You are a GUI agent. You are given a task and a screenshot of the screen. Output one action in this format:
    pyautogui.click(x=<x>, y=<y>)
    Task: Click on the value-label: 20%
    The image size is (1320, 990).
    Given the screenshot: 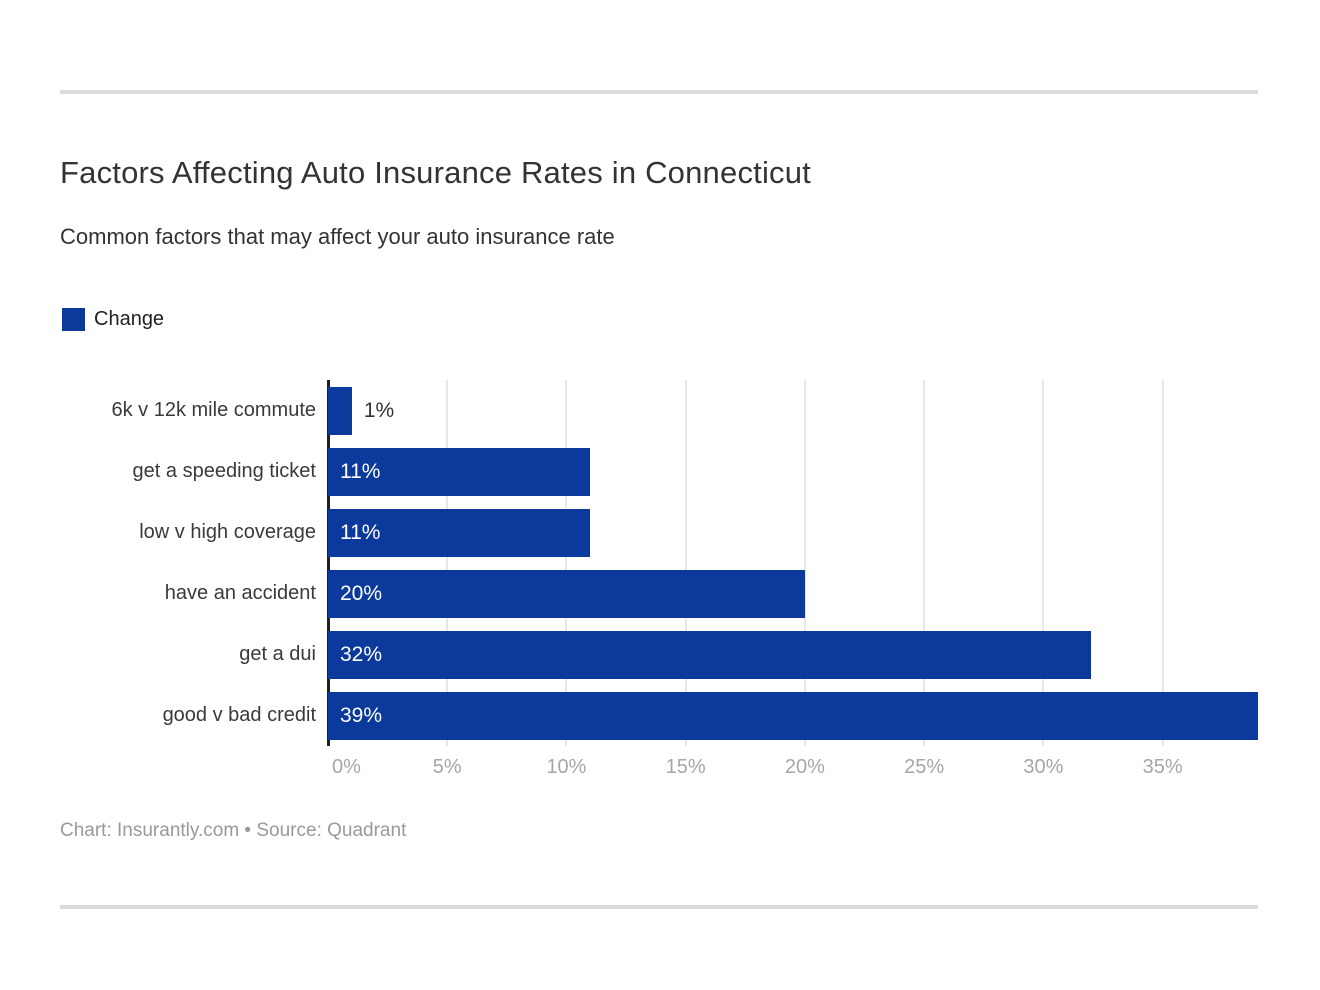 What is the action you would take?
    pyautogui.click(x=361, y=593)
    